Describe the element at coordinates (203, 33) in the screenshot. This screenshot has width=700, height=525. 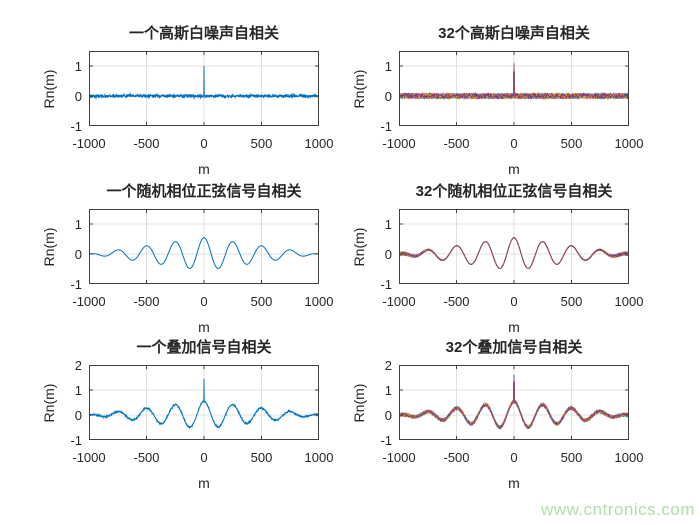
I see `plot-title: 一个高斯白噪声自相关` at that location.